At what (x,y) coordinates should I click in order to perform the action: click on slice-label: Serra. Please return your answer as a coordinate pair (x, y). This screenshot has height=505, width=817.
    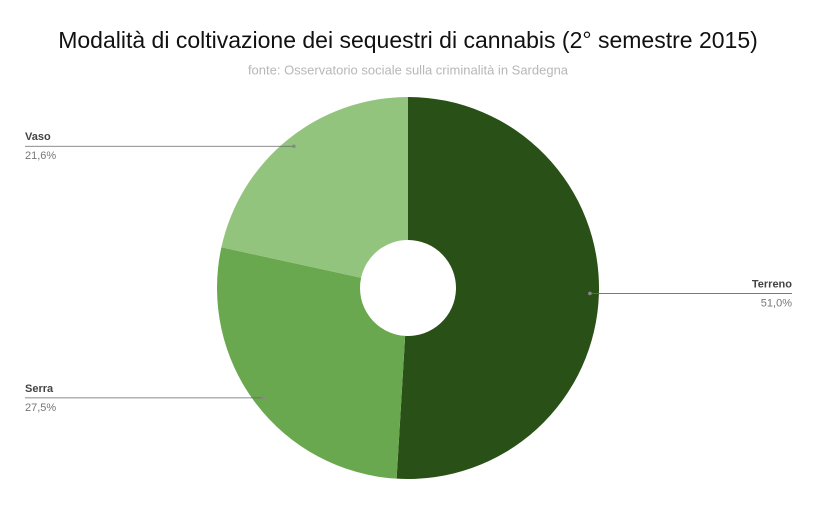
    Looking at the image, I should click on (39, 389).